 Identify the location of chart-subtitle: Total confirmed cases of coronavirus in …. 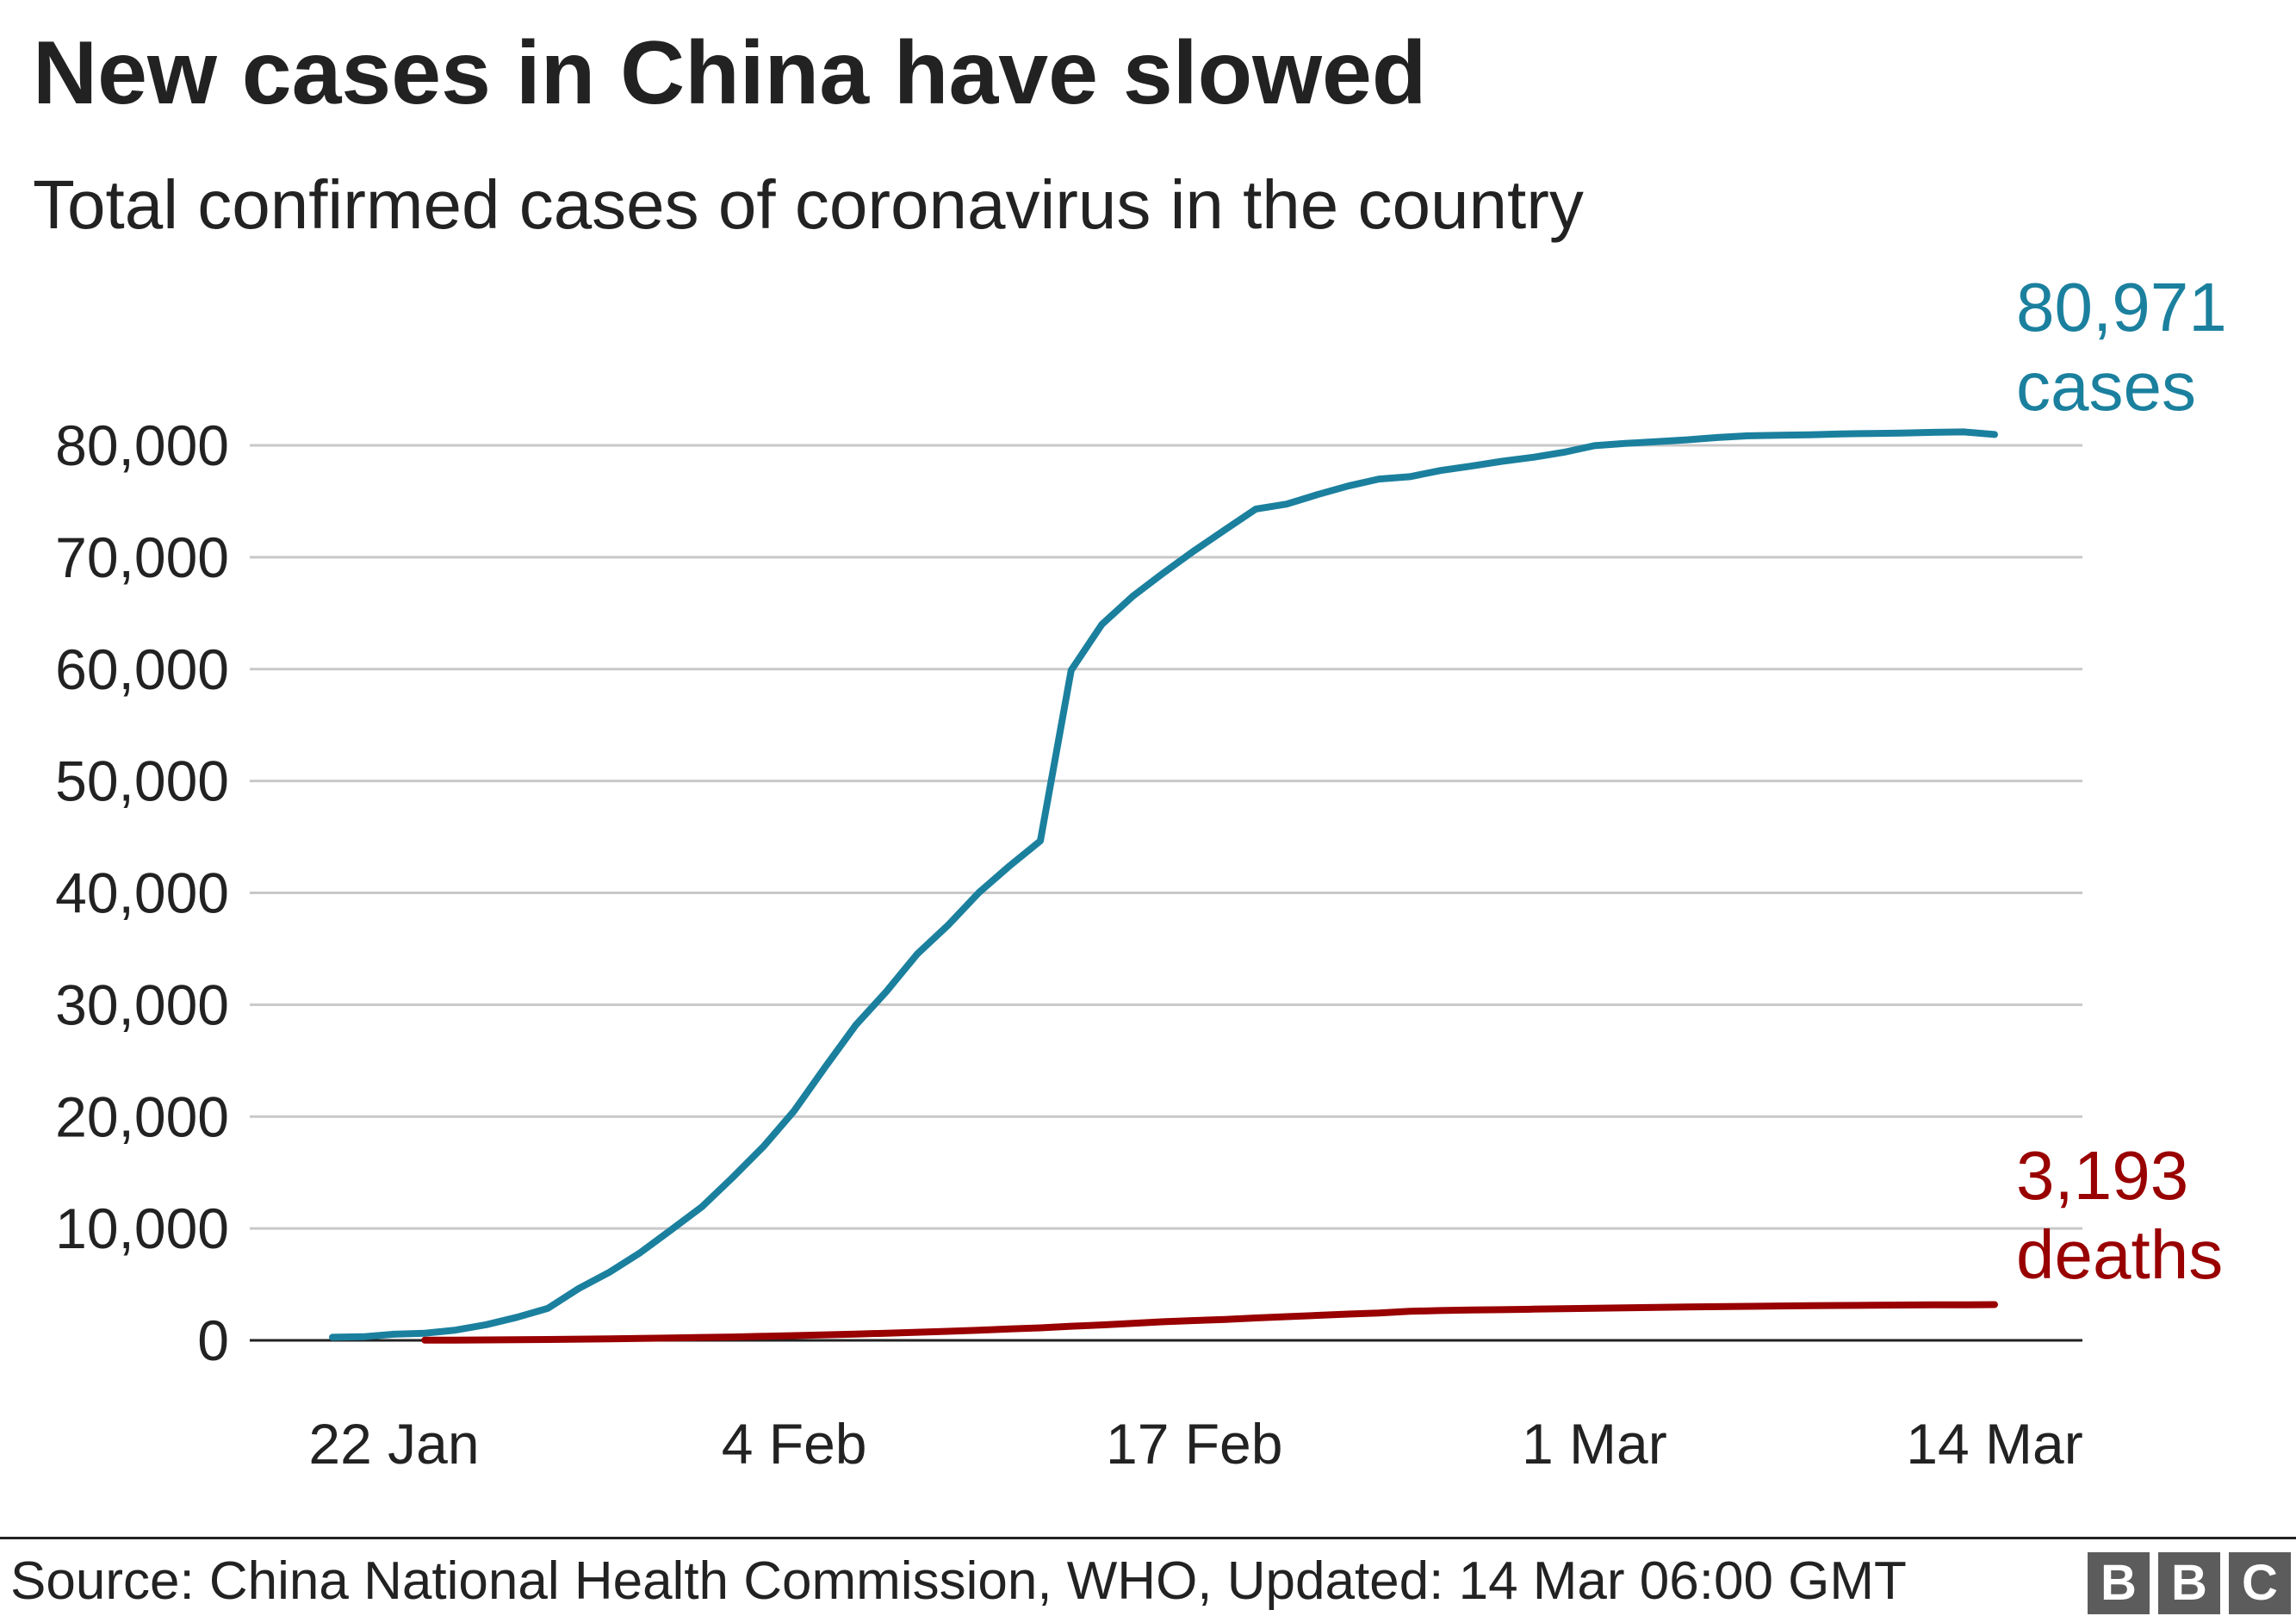
(808, 204).